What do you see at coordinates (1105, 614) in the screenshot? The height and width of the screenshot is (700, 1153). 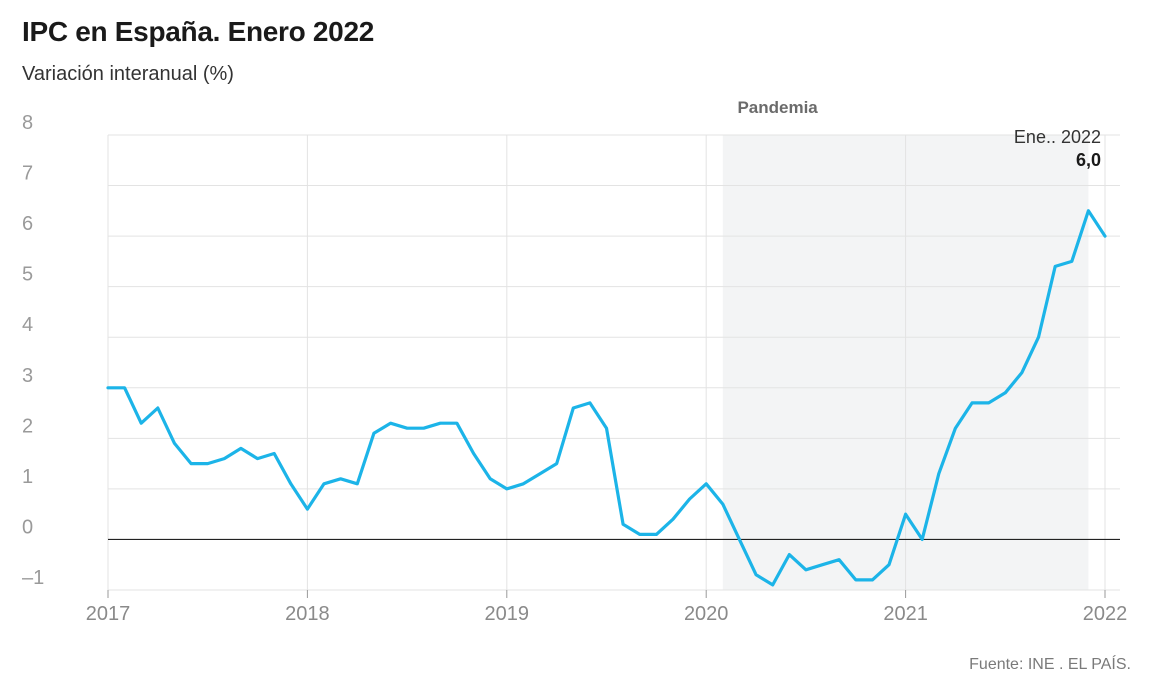 I see `x-tick-label: 2022` at bounding box center [1105, 614].